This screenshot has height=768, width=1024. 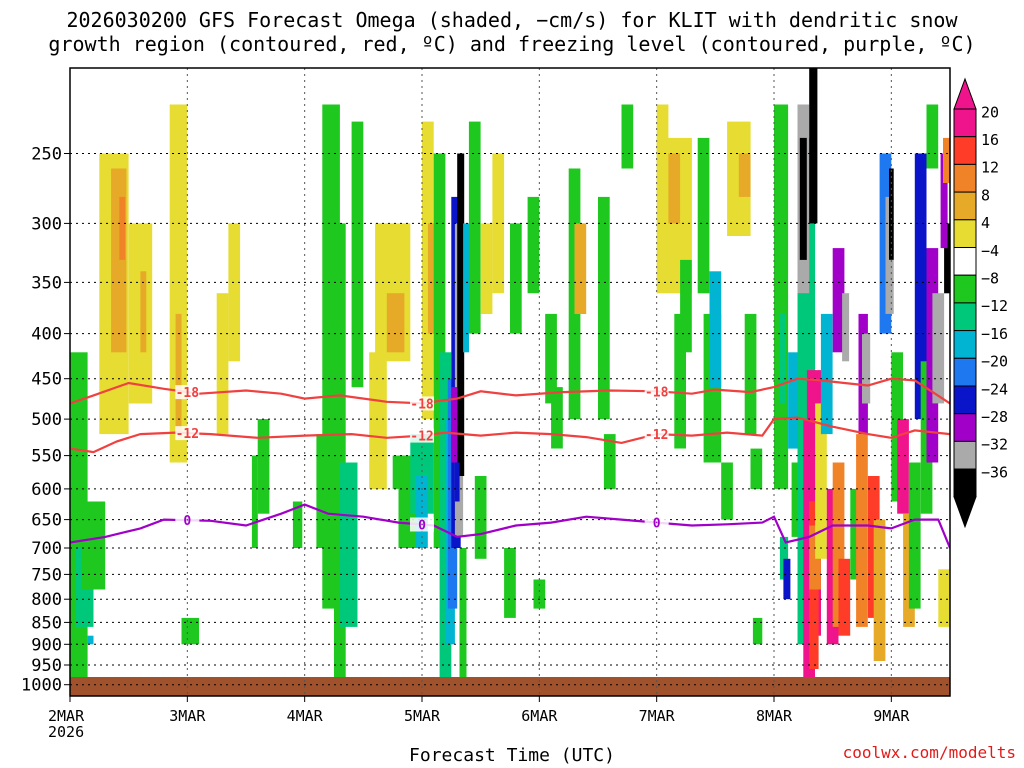 I want to click on colorbar-label: 16, so click(x=990, y=140).